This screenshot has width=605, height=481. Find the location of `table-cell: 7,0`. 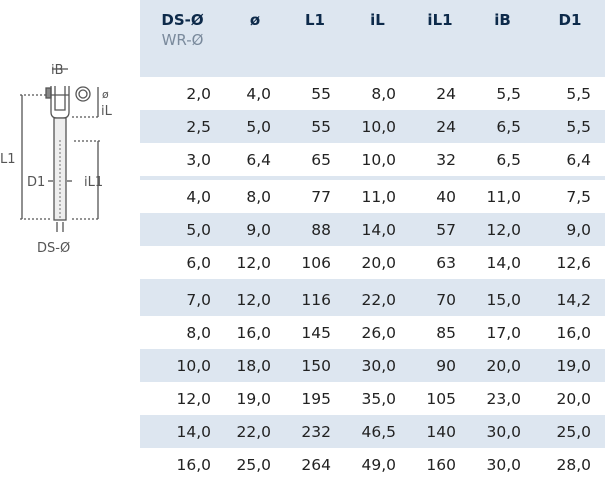

table-cell: 7,0 is located at coordinates (182, 297).